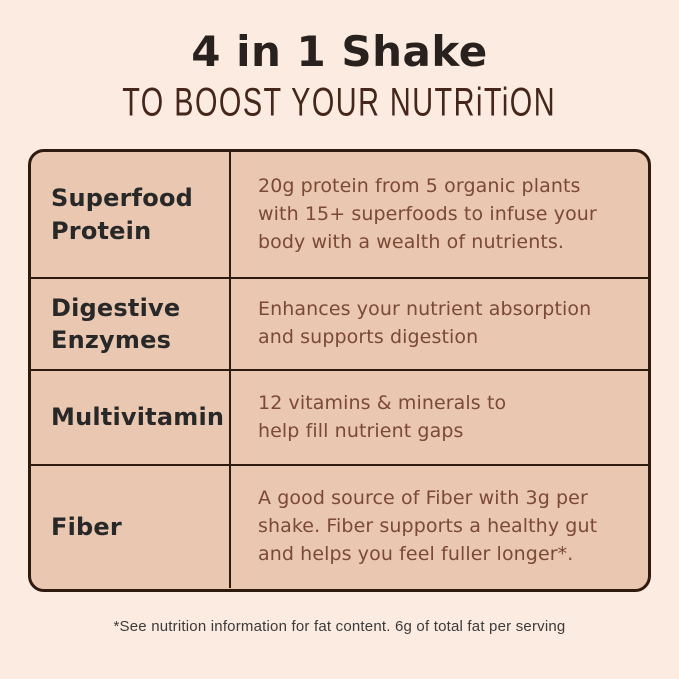 This screenshot has width=679, height=679. I want to click on desc-line: shake. Fiber supports a healthy gut, so click(428, 526).